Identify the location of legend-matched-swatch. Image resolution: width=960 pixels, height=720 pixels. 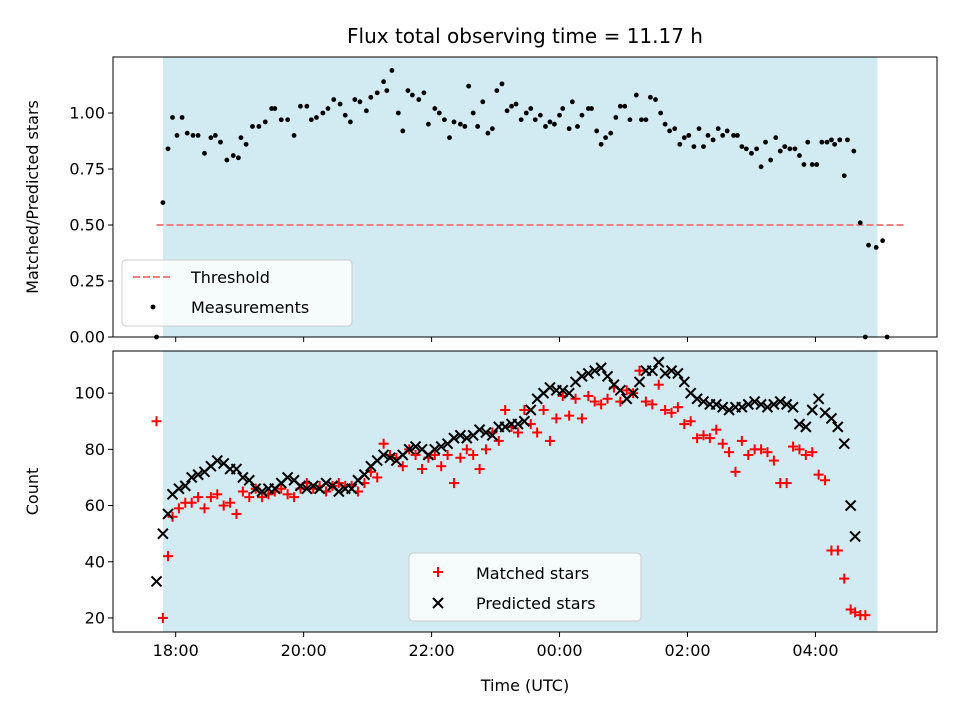
(438, 572).